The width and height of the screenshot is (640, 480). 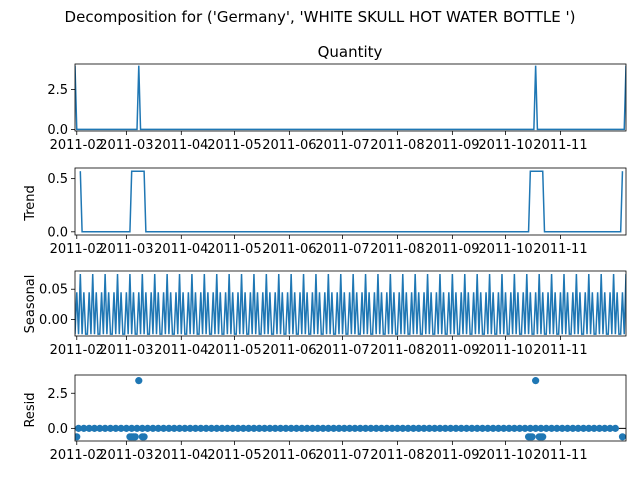 I want to click on ylabel-trend: Trend, so click(x=30, y=203).